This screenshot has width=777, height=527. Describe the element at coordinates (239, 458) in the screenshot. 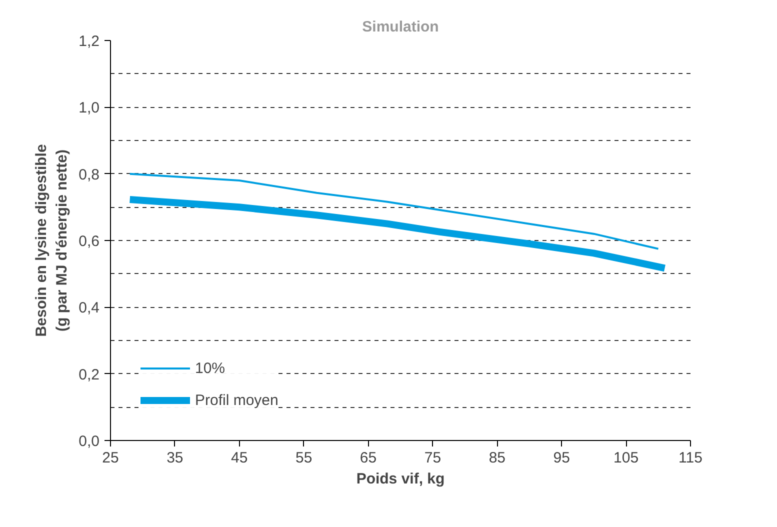

I see `x-tick-label: 45` at that location.